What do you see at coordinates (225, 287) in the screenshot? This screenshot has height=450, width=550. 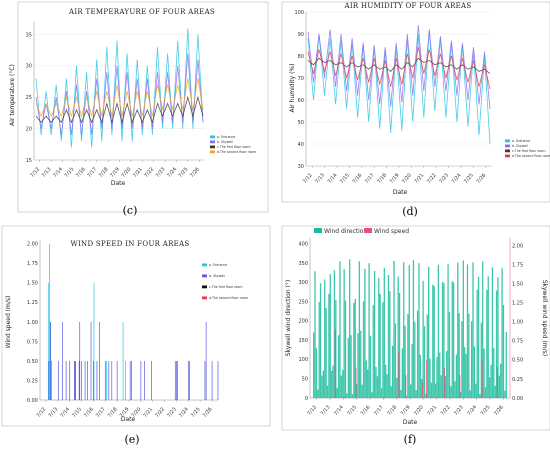 I see `panel-e-legend-label-2: c.The first floor room` at bounding box center [225, 287].